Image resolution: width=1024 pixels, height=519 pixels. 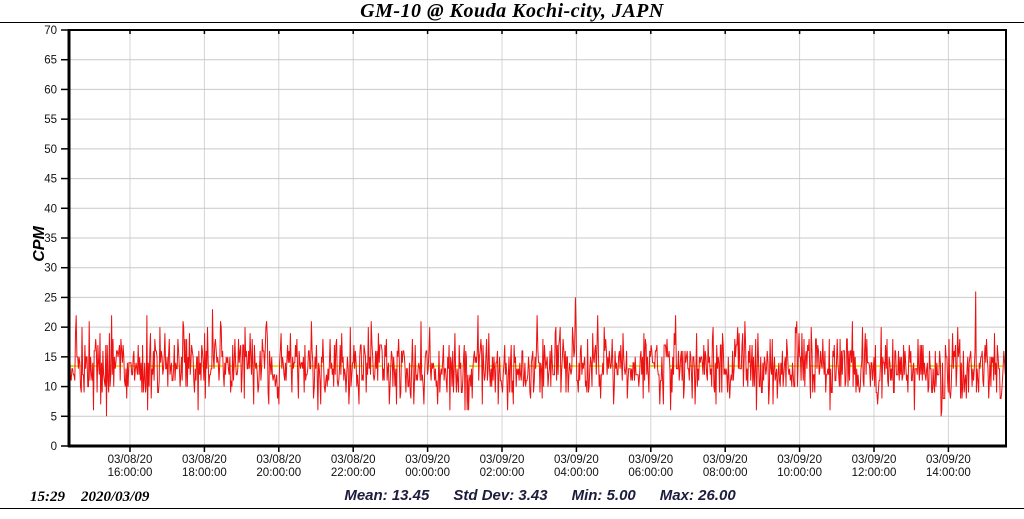 What do you see at coordinates (50, 269) in the screenshot?
I see `y-tick-label: 30` at bounding box center [50, 269].